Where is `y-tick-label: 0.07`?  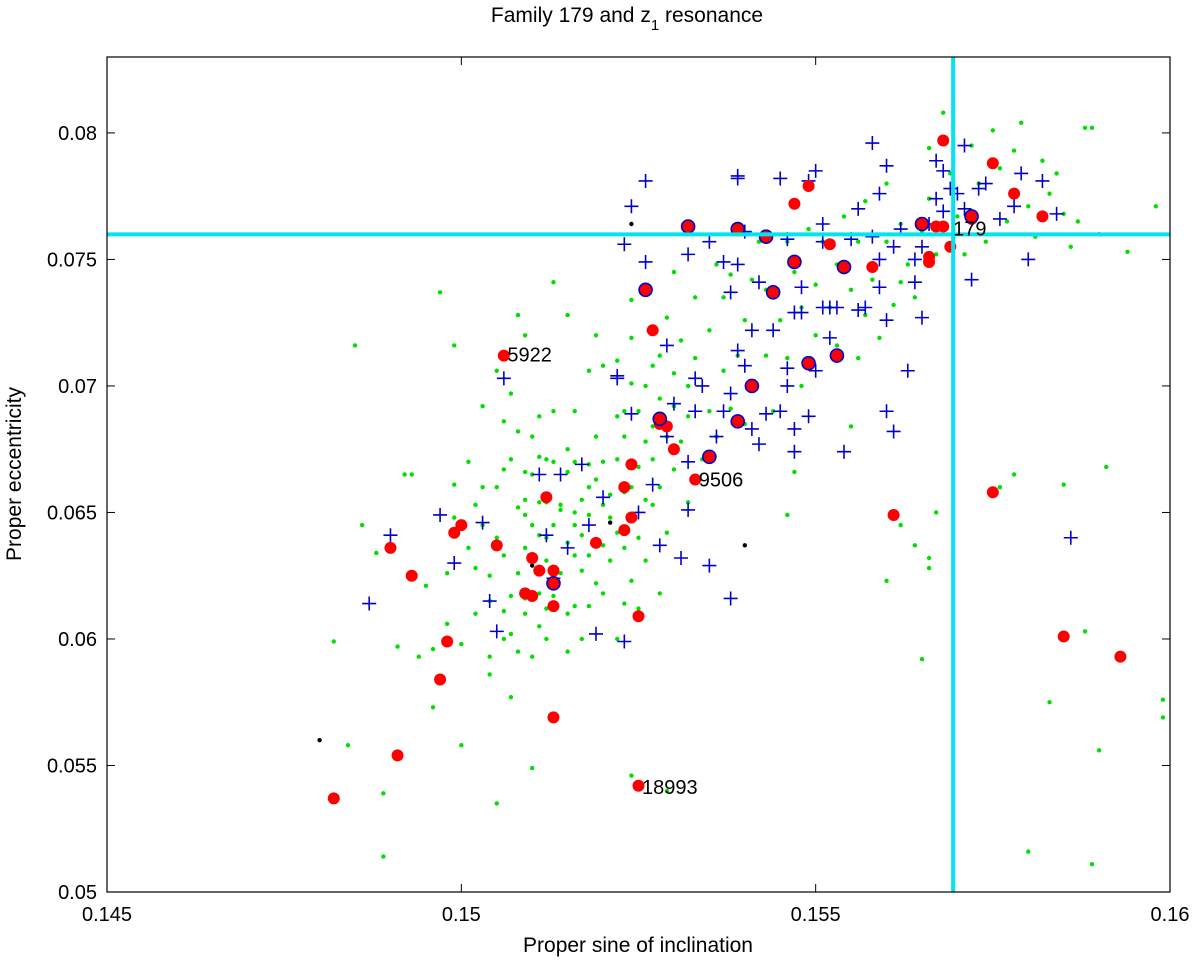 y-tick-label: 0.07 is located at coordinates (77, 387).